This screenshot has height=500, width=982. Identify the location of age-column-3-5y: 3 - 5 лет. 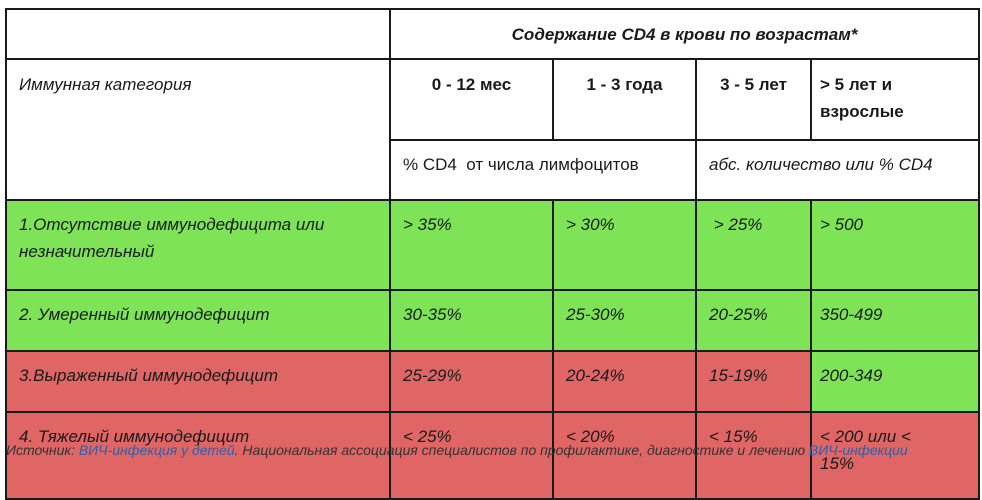
(753, 99).